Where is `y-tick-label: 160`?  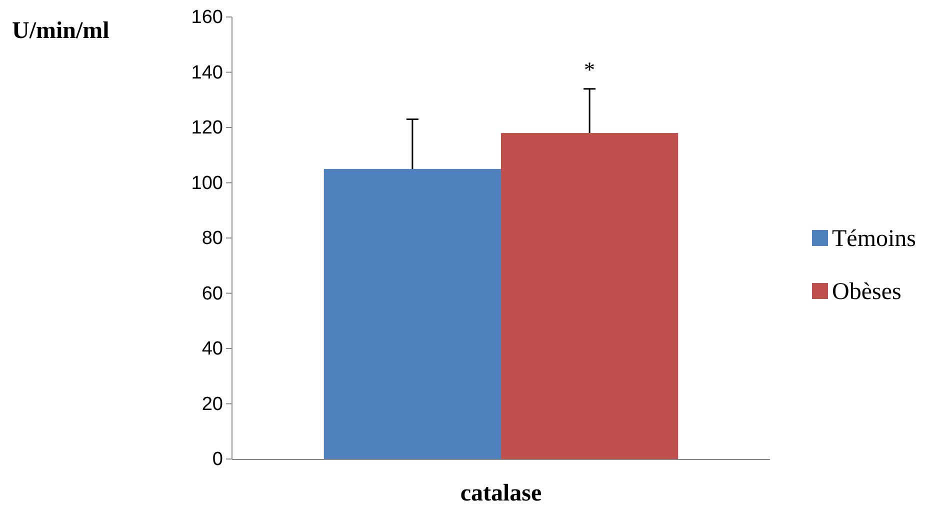 y-tick-label: 160 is located at coordinates (207, 17).